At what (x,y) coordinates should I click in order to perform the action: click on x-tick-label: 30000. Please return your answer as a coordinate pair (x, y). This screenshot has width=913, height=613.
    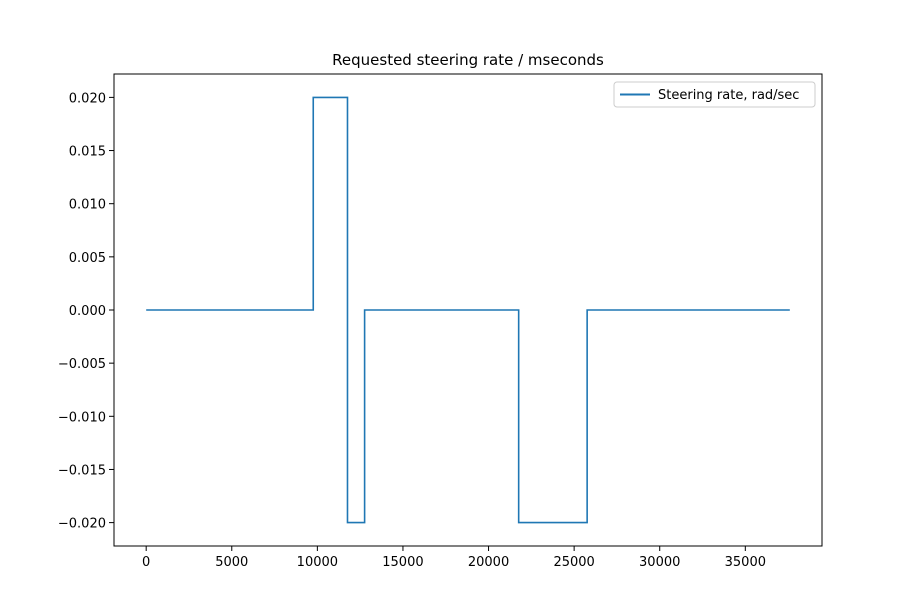
    Looking at the image, I should click on (659, 562).